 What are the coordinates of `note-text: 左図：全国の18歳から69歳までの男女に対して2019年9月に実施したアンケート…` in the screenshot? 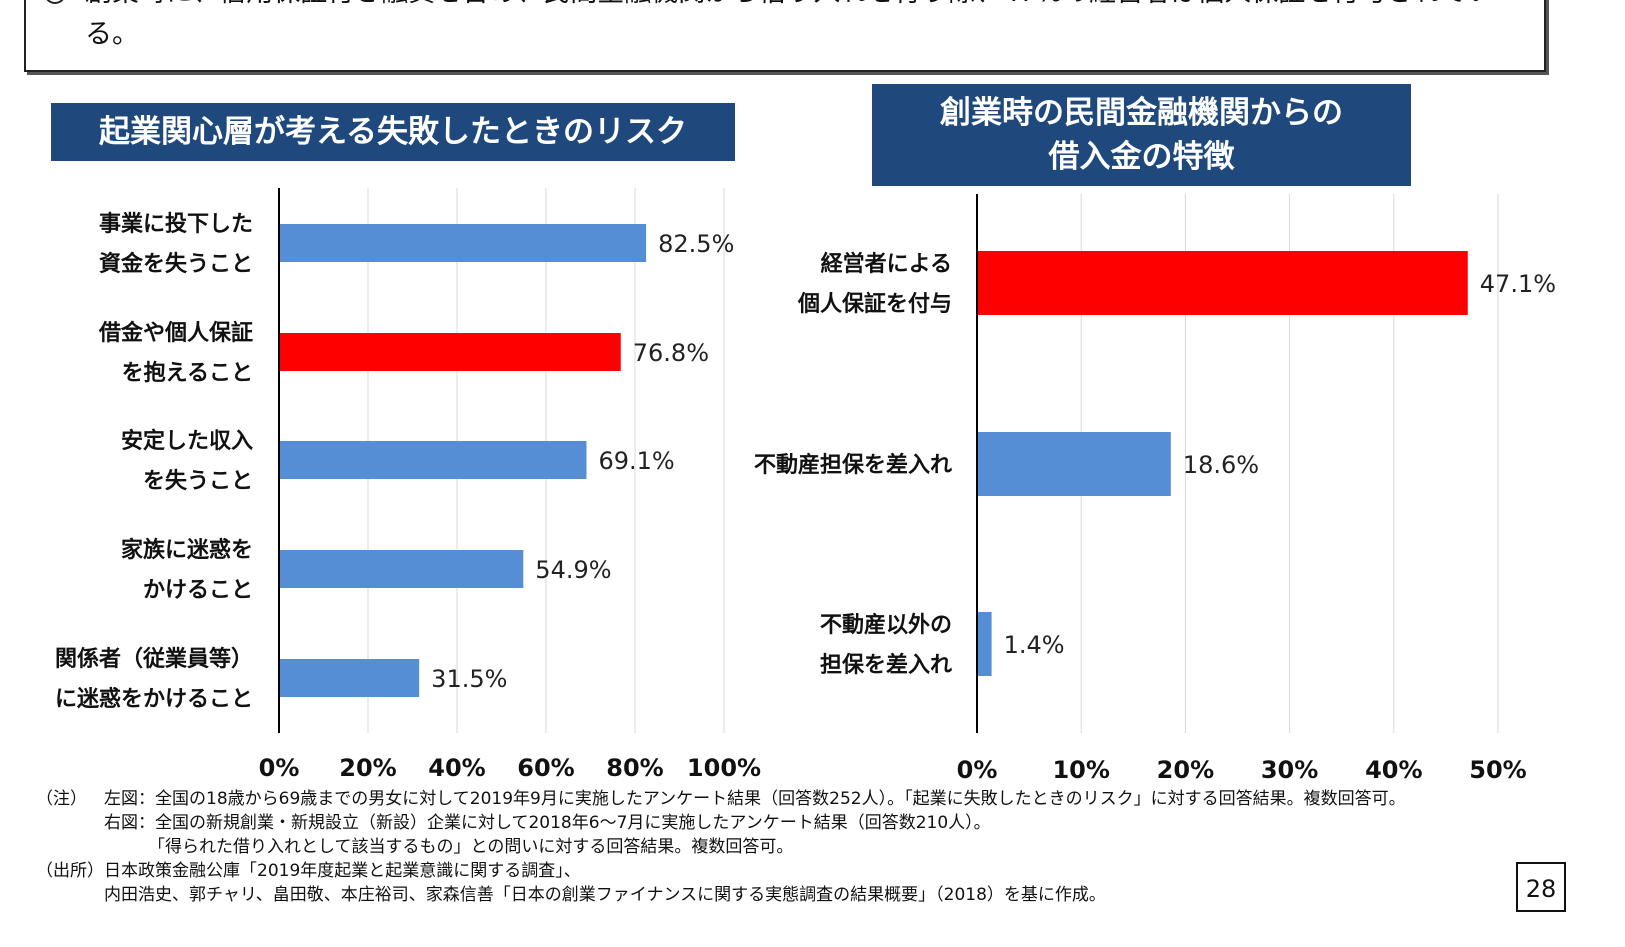 It's located at (755, 799).